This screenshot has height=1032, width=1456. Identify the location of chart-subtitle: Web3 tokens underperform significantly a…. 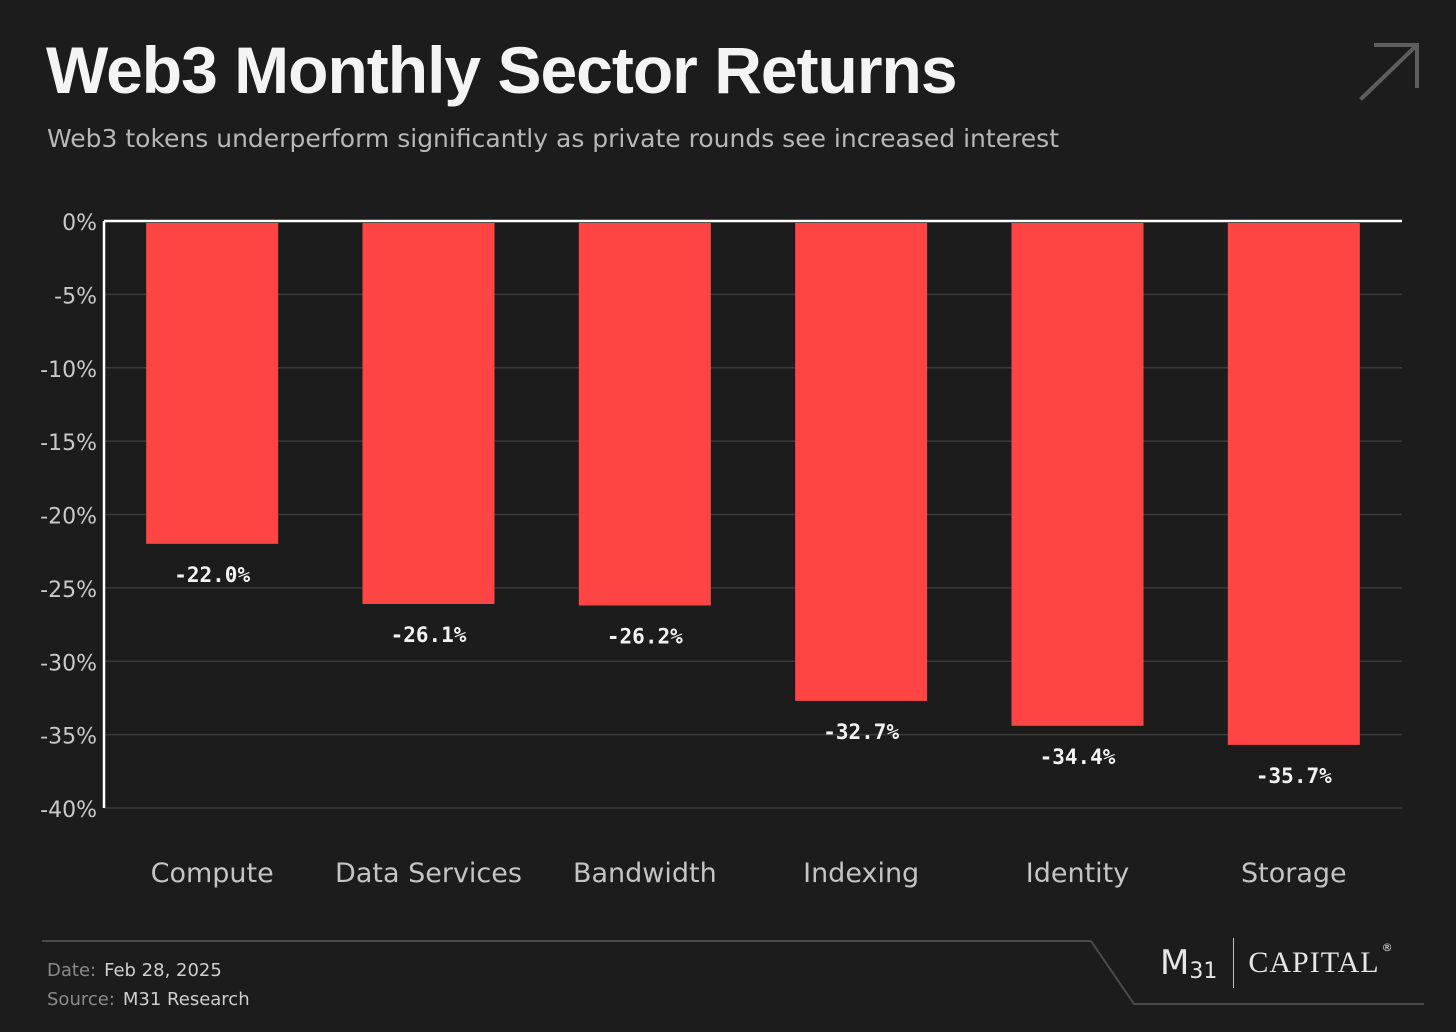
(553, 138).